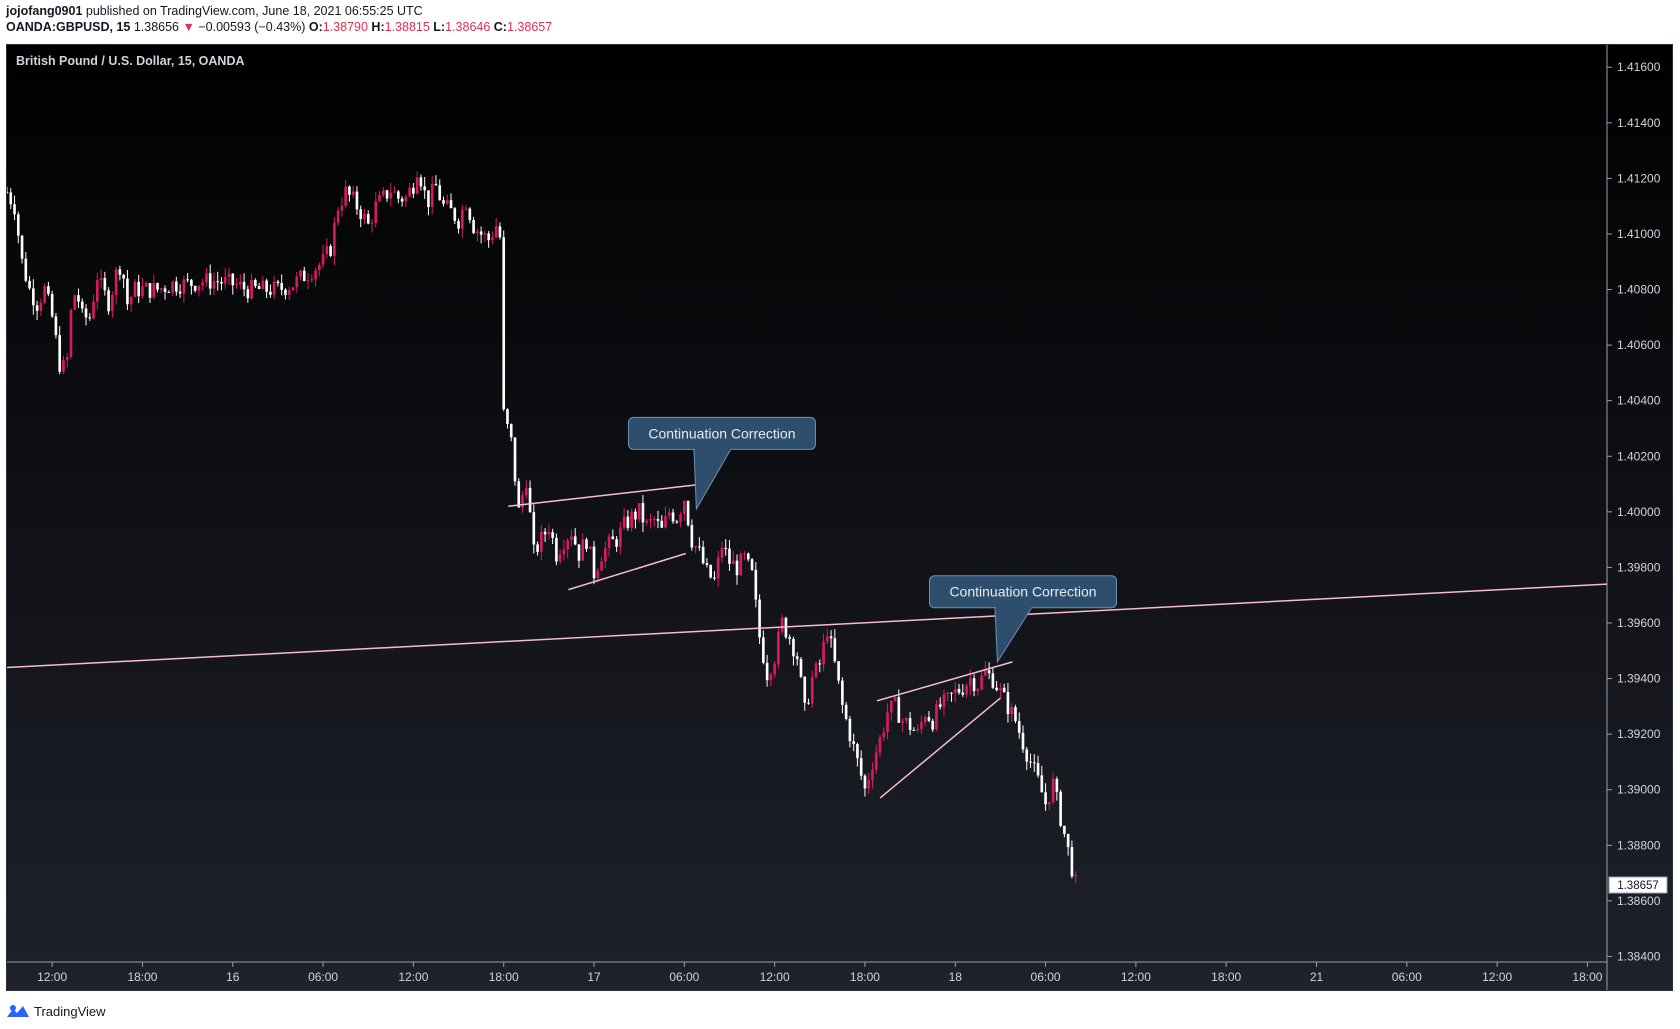 The width and height of the screenshot is (1680, 1029). Describe the element at coordinates (1497, 977) in the screenshot. I see `time-tick-label: 12:00` at that location.